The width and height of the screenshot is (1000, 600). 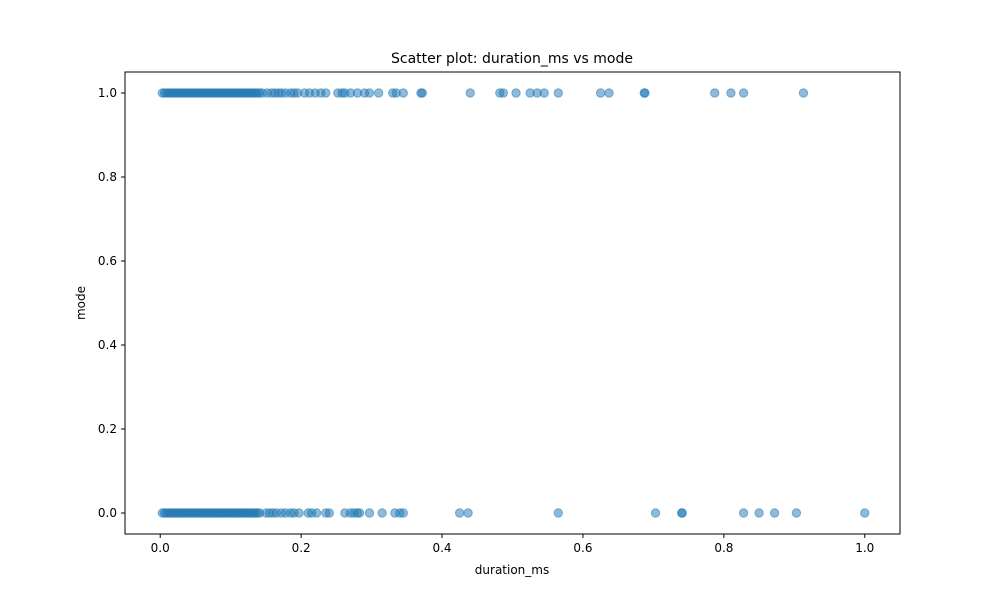 I want to click on y-tick-label: 0.6, so click(x=107, y=261).